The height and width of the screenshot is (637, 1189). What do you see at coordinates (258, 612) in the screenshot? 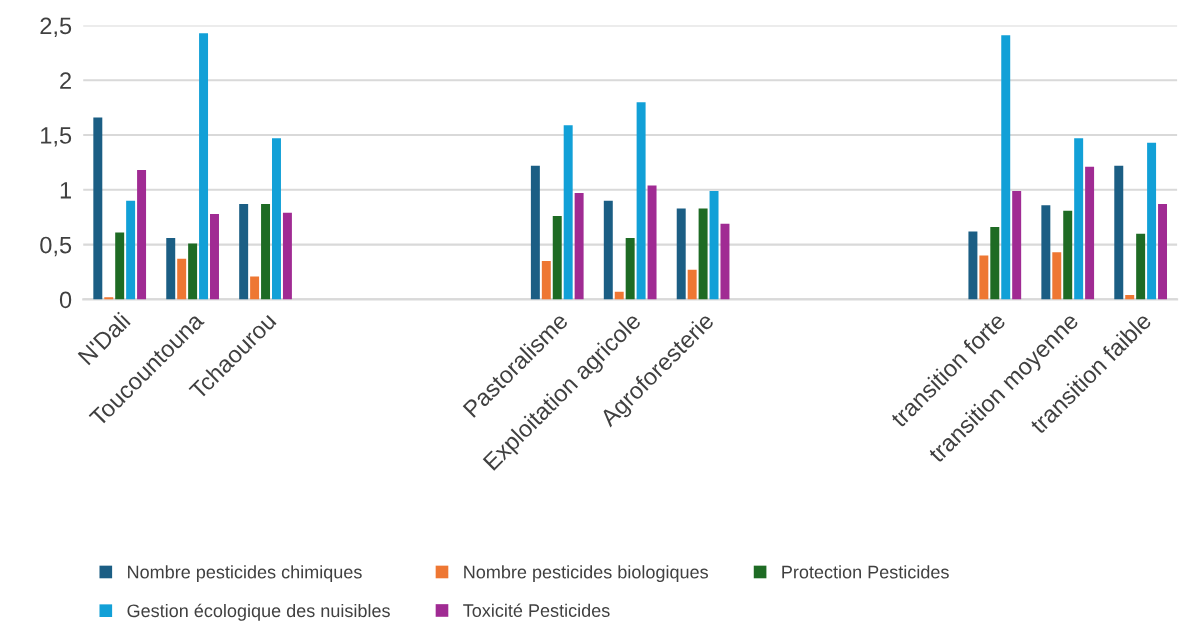
I see `legend-label: Gestion écologique des nuisibles` at bounding box center [258, 612].